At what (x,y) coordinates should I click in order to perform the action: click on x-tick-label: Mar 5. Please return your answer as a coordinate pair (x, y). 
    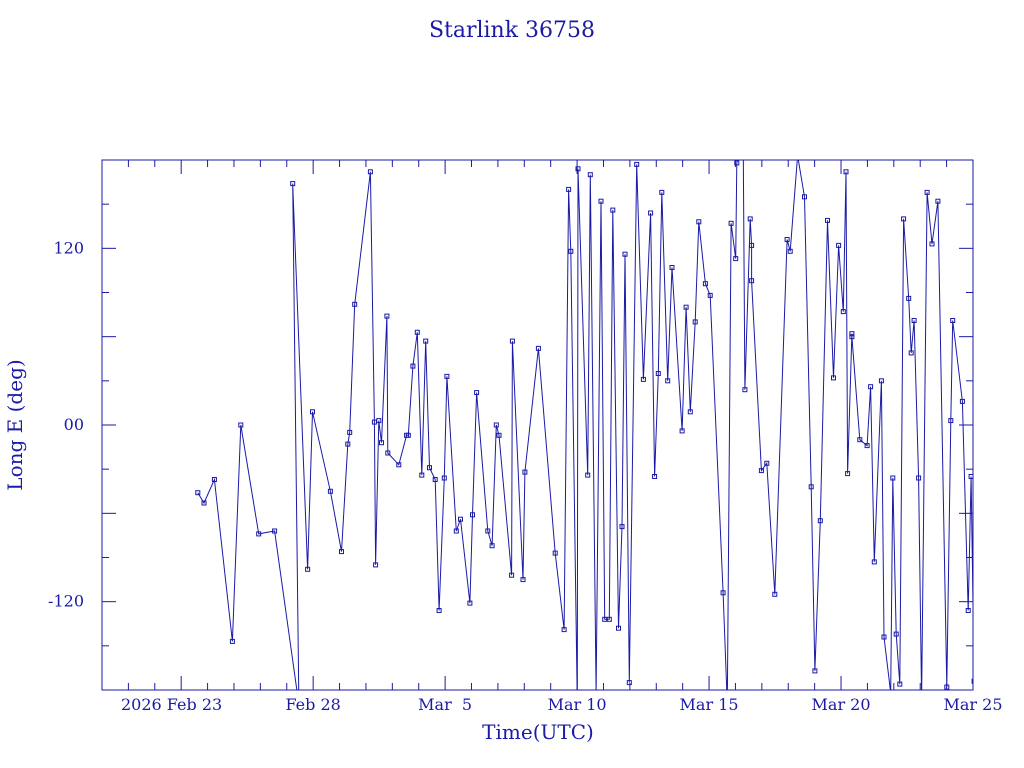
    Looking at the image, I should click on (445, 704).